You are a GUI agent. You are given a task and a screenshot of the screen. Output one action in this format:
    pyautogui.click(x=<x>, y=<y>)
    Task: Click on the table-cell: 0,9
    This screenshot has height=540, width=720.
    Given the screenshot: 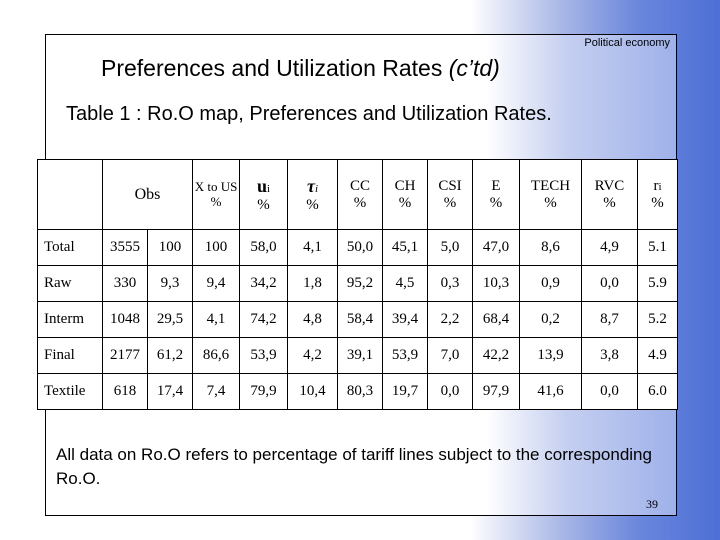 What is the action you would take?
    pyautogui.click(x=550, y=283)
    